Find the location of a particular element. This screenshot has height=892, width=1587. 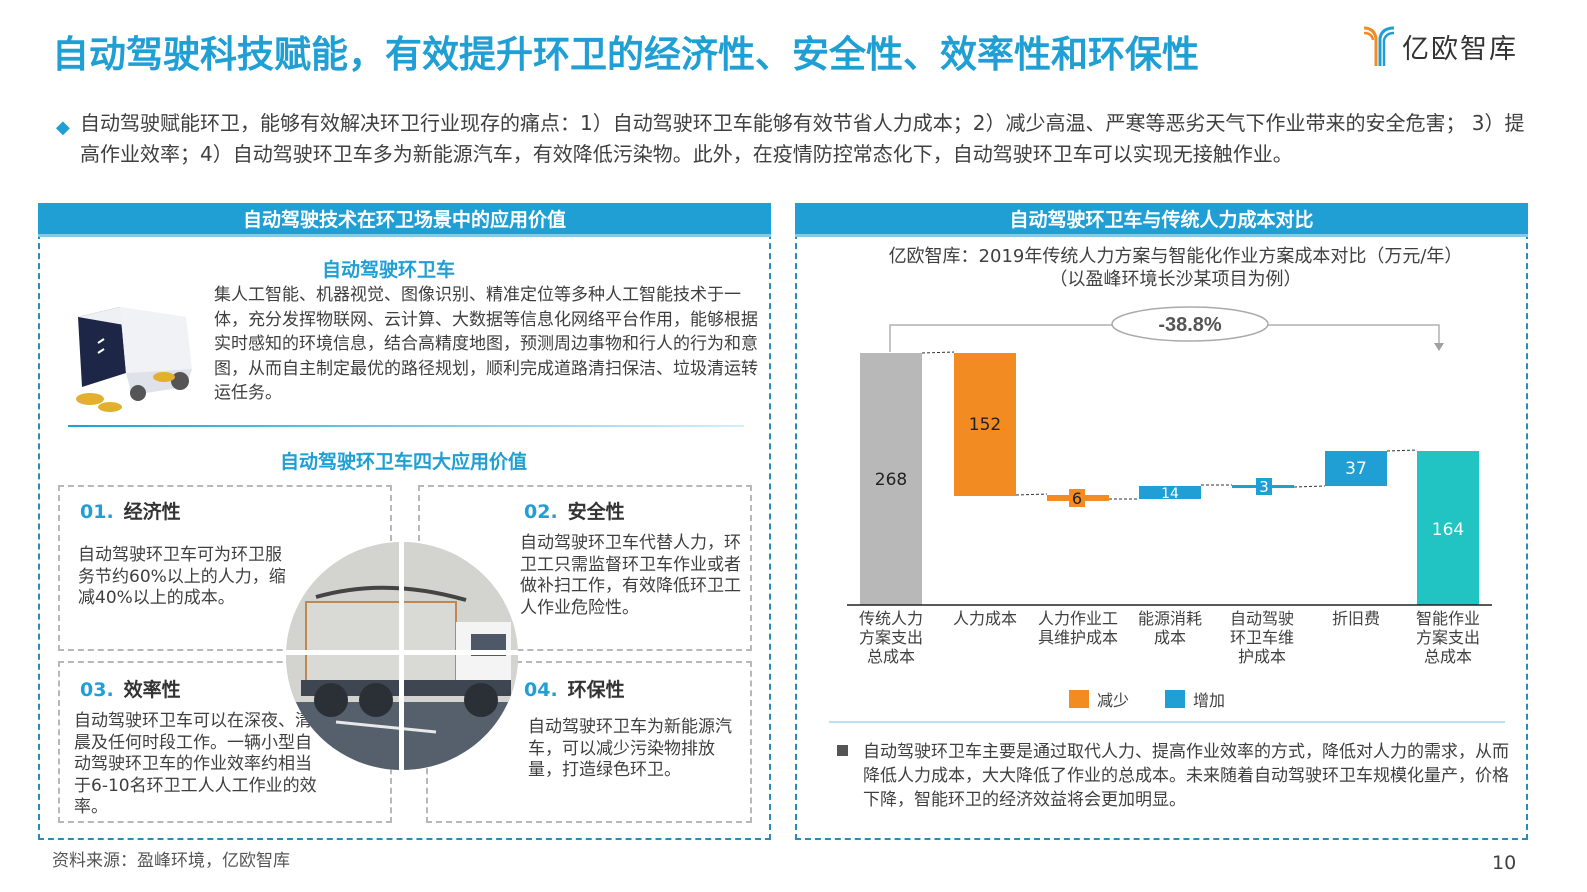

page-title: 自动驾驶科技赋能，有效提升环卫的经济性、安全性、效率性和环保性 is located at coordinates (625, 54).